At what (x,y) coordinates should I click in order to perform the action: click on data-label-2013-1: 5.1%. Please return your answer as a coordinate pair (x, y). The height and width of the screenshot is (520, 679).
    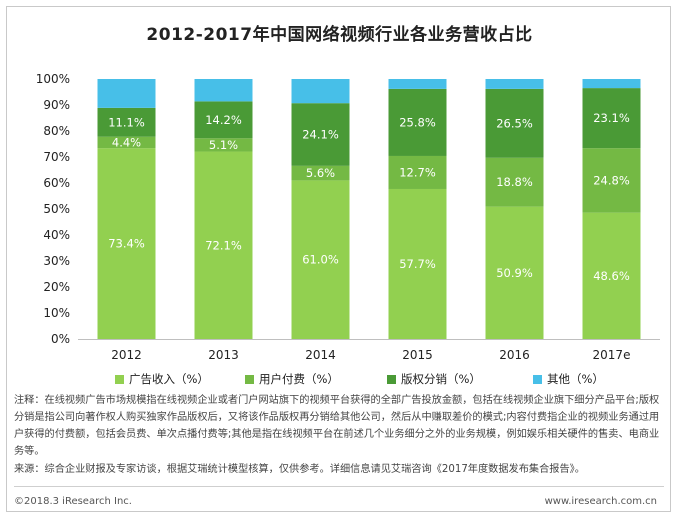
    Looking at the image, I should click on (223, 145).